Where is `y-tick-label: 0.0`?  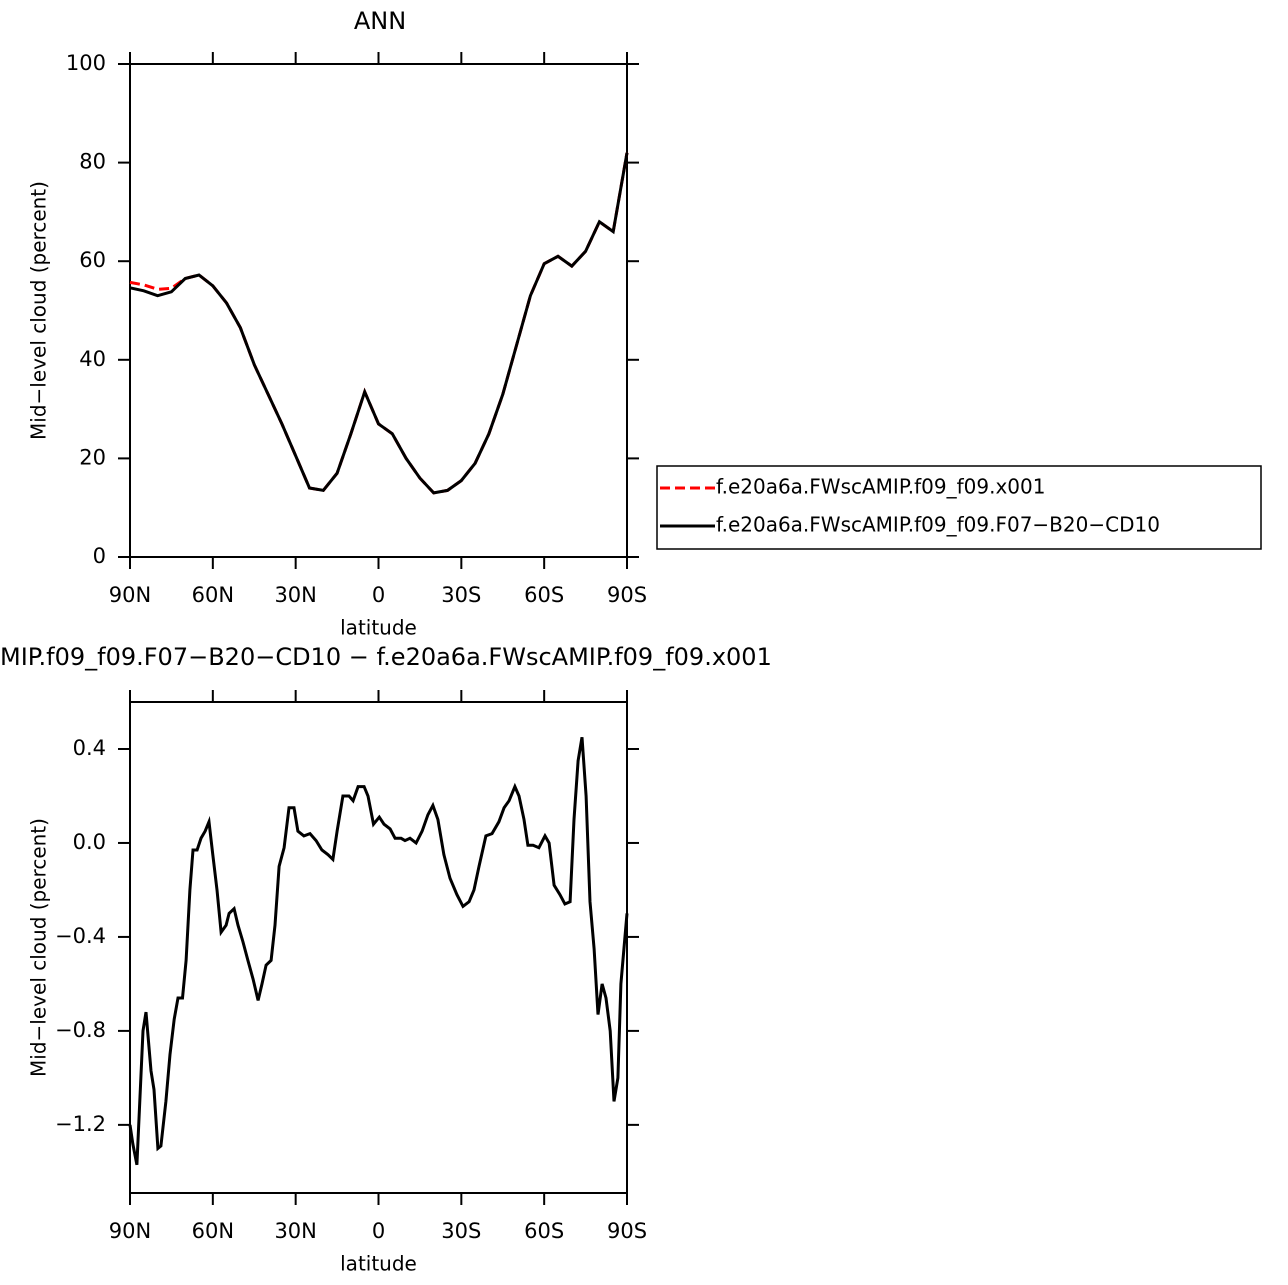
y-tick-label: 0.0 is located at coordinates (89, 842).